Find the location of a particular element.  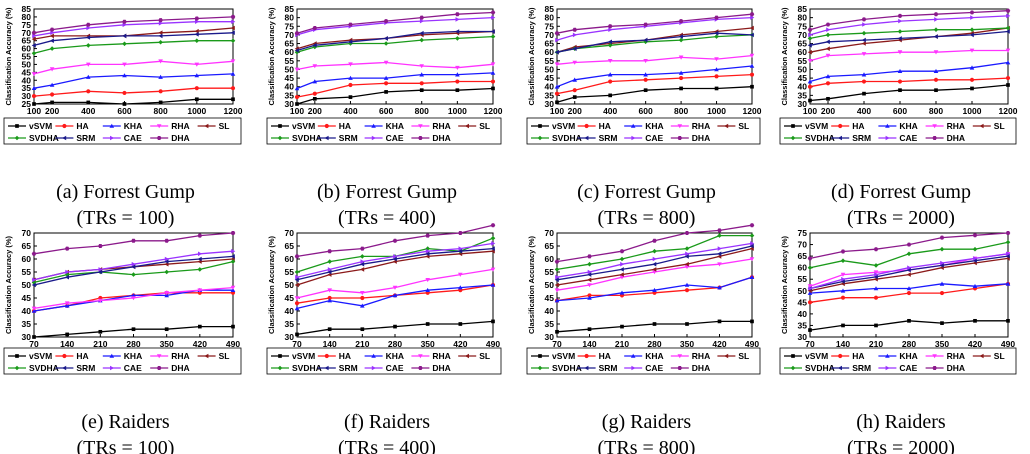

legend-label-vsvm: vSVM is located at coordinates (40, 126).